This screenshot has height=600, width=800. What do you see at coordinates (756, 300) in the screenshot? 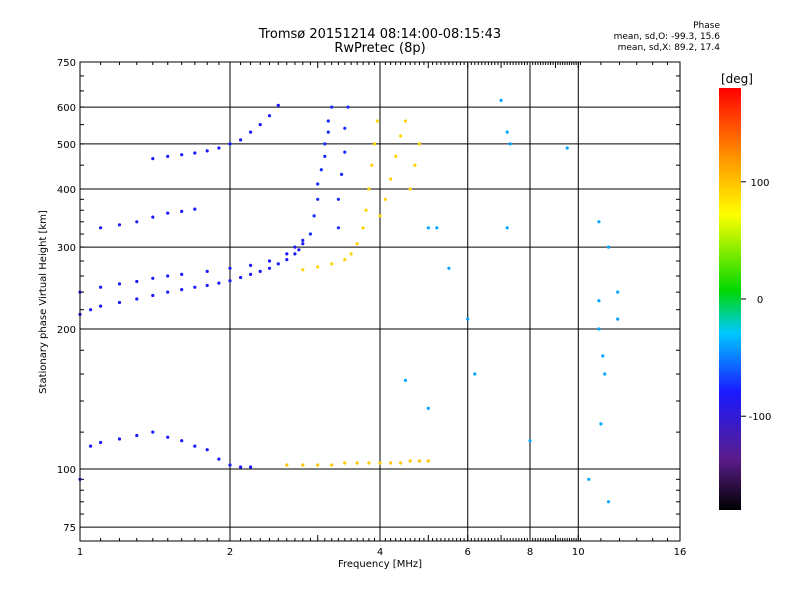
I see `colorbar-ticks: 100 0 -100` at bounding box center [756, 300].